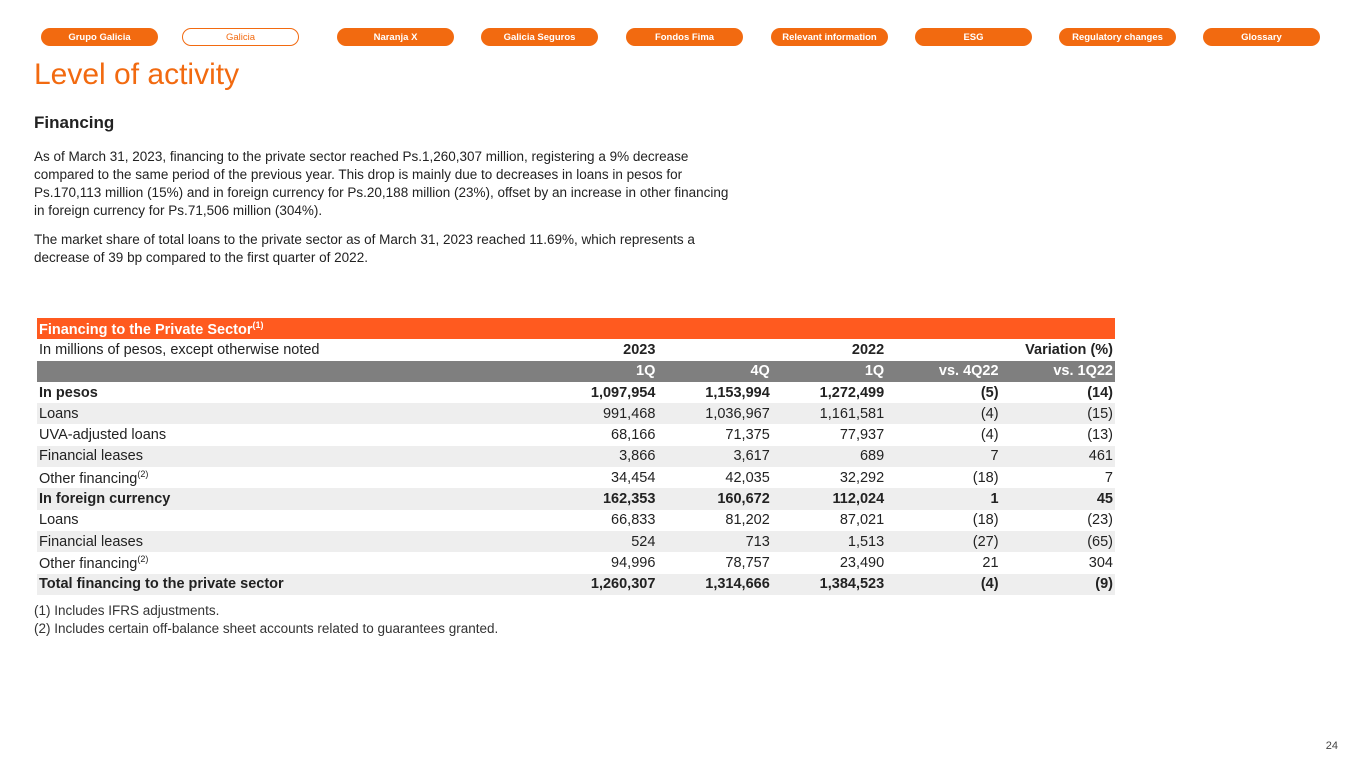  Describe the element at coordinates (714, 499) in the screenshot. I see `table-cell: 160,672` at that location.